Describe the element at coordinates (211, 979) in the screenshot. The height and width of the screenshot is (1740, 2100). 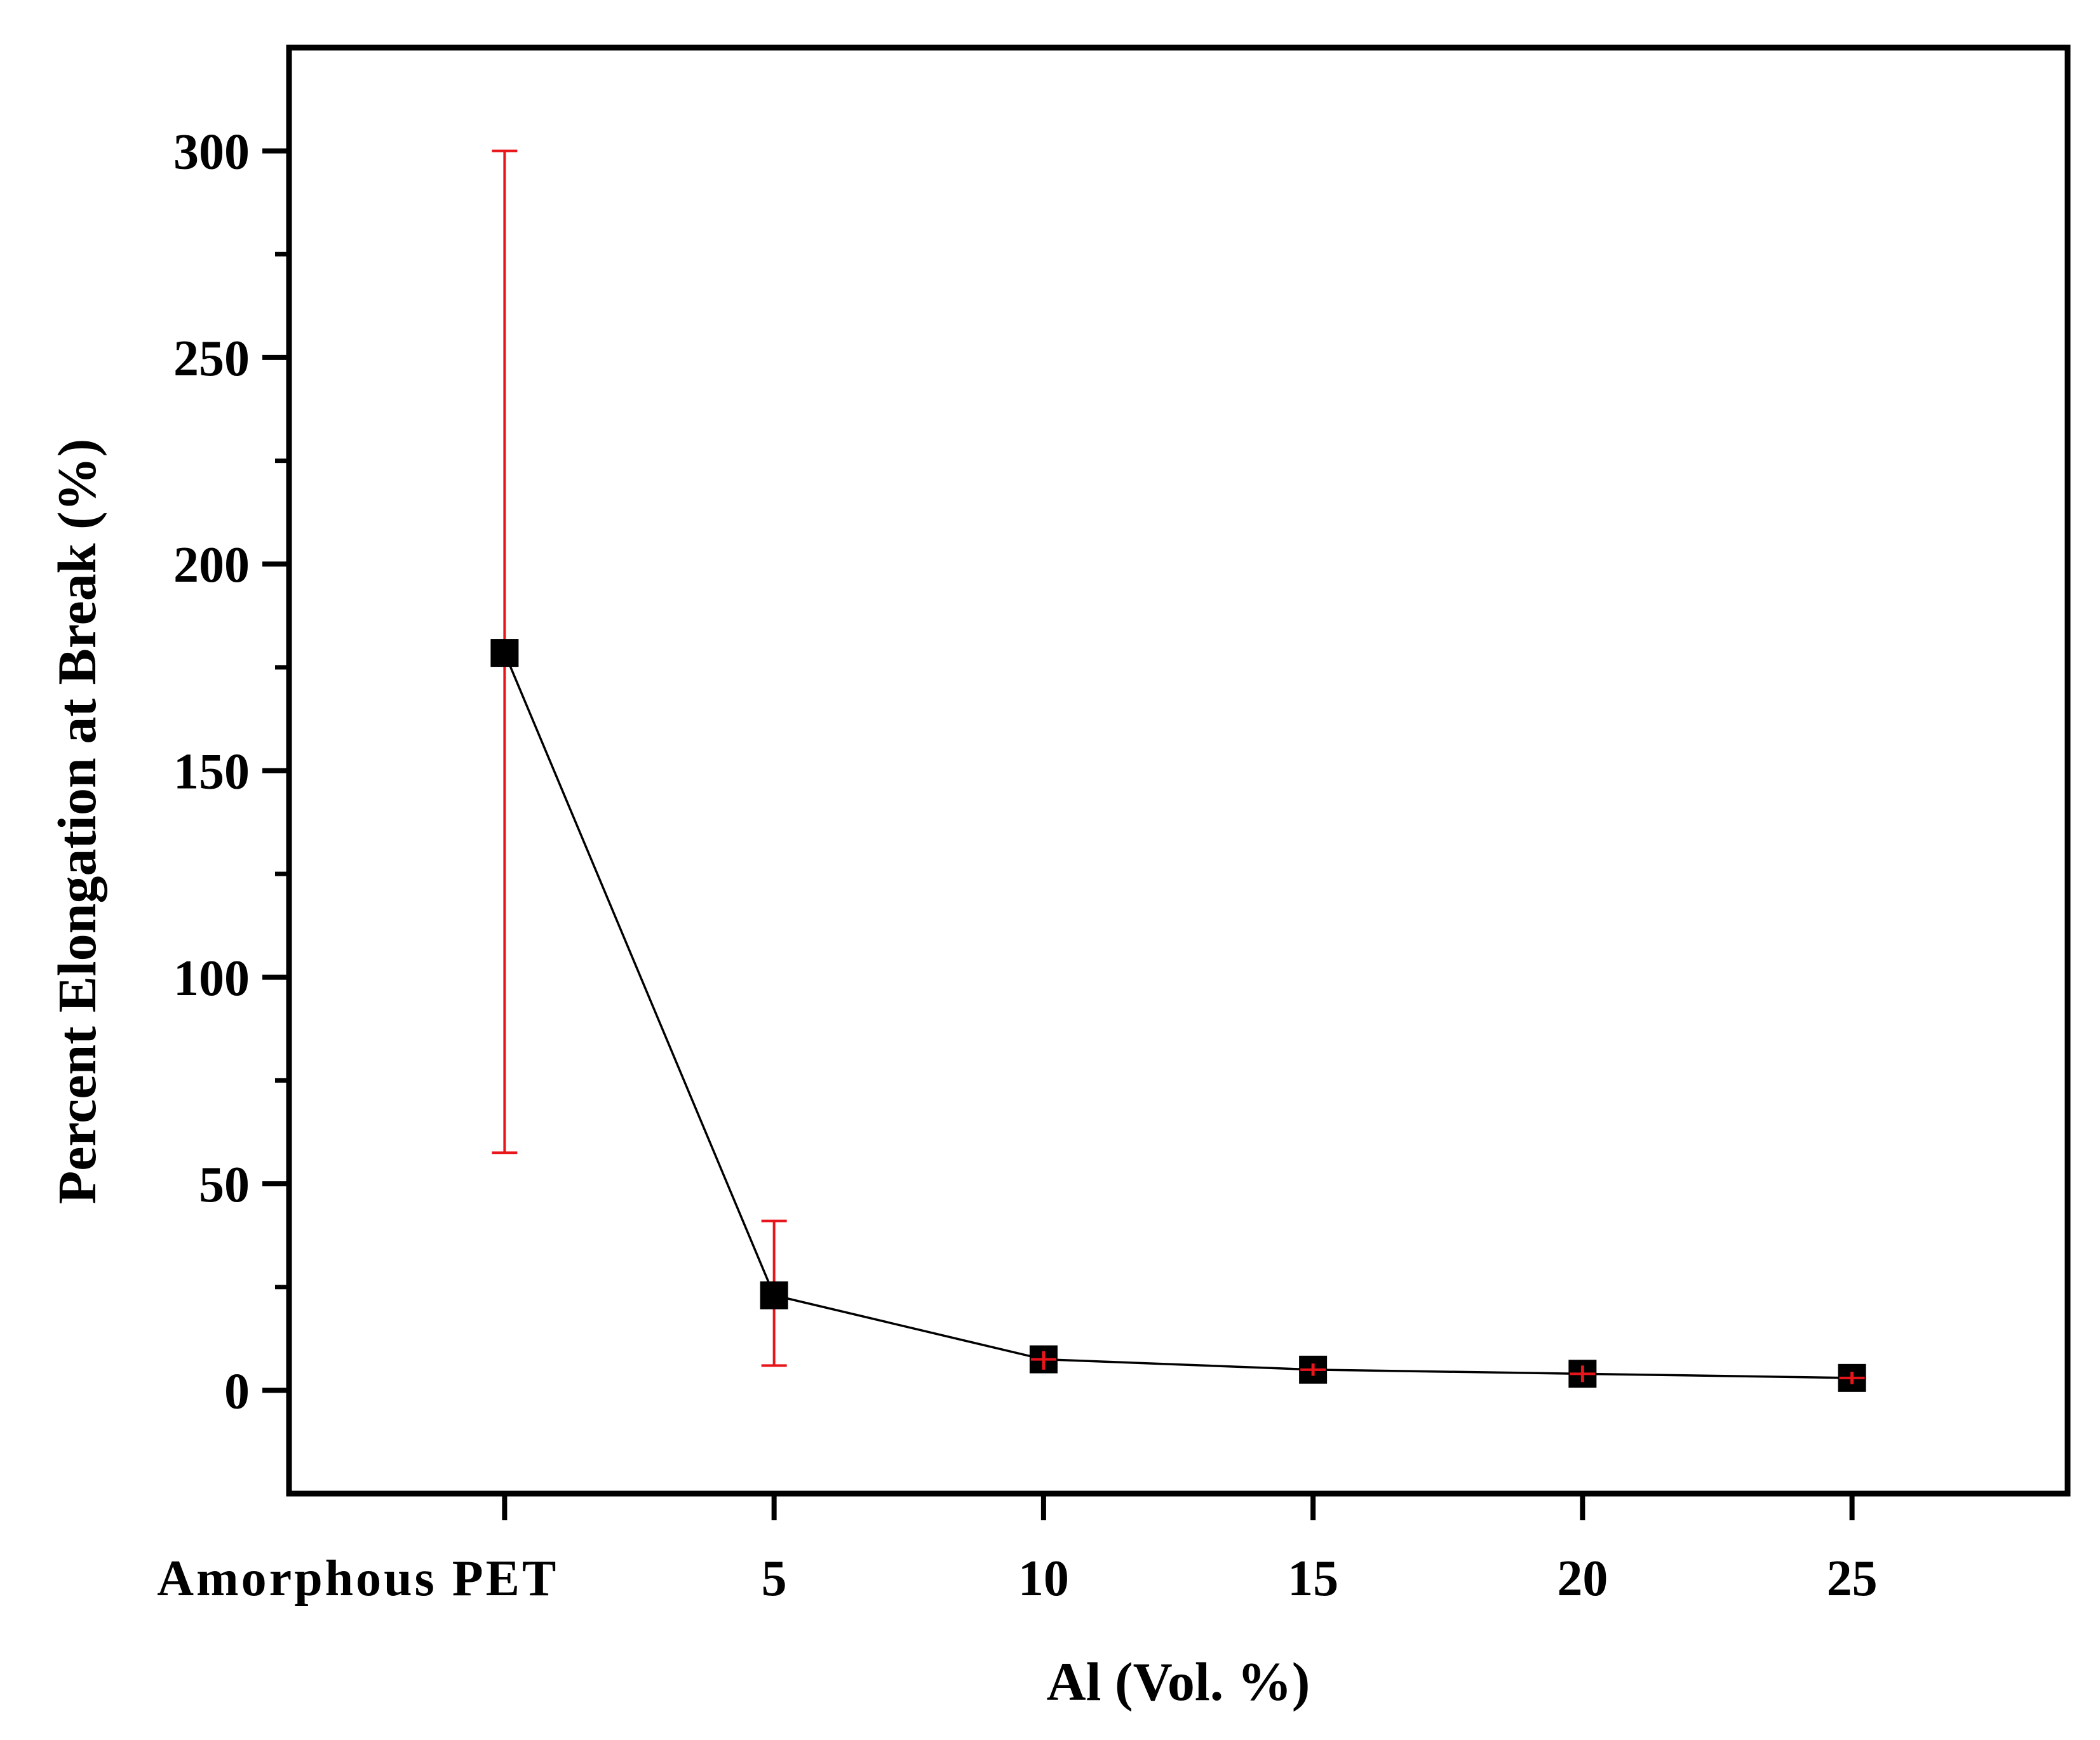
I see `y-tick-label: 100` at that location.